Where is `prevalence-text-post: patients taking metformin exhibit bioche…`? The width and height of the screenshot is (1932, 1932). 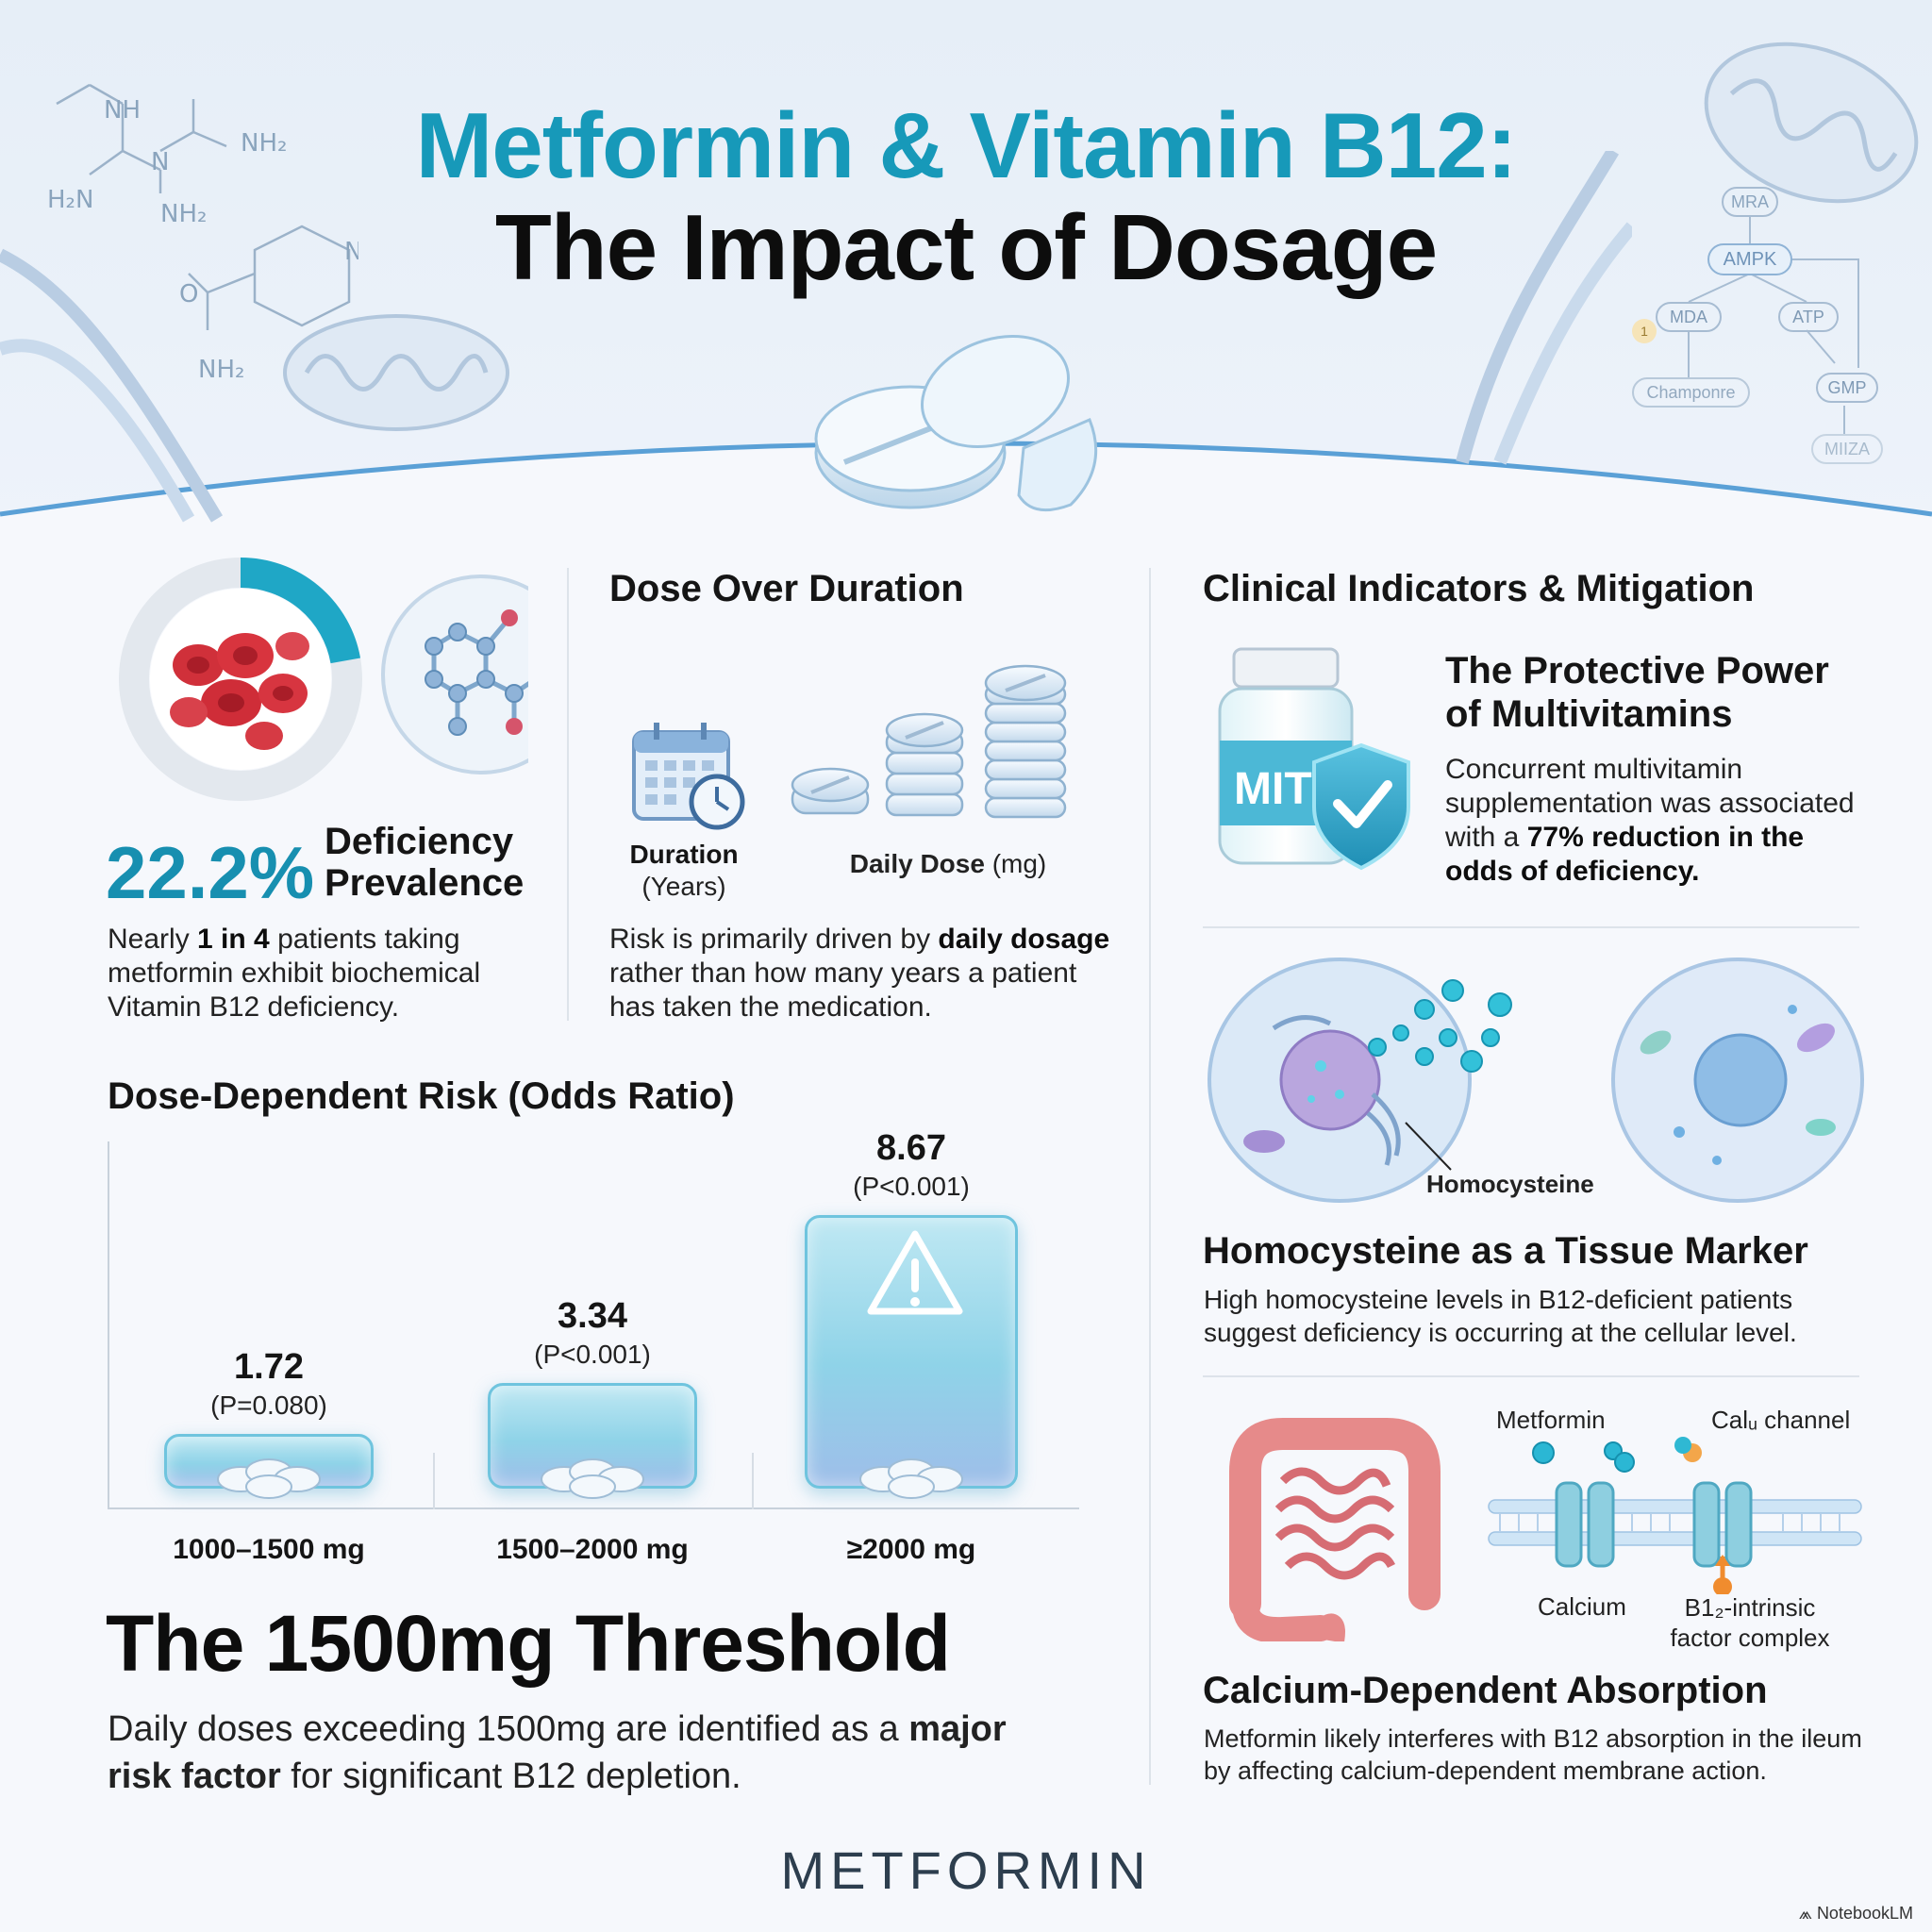 prevalence-text-post: patients taking metformin exhibit bioche… is located at coordinates (295, 974).